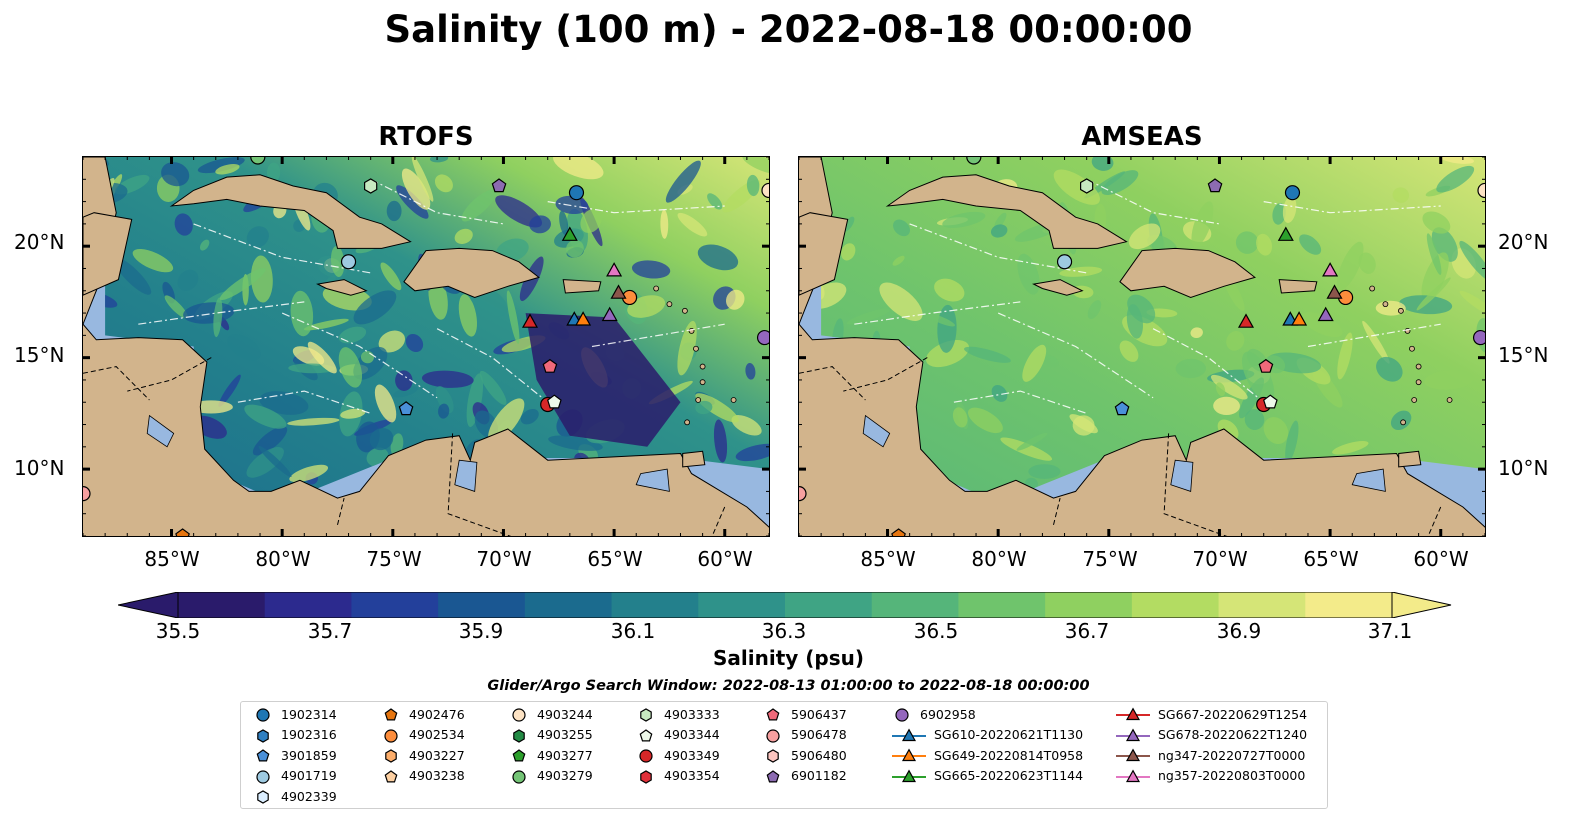 The width and height of the screenshot is (1577, 826). What do you see at coordinates (784, 631) in the screenshot?
I see `colorbar-tick-label: 36.3` at bounding box center [784, 631].